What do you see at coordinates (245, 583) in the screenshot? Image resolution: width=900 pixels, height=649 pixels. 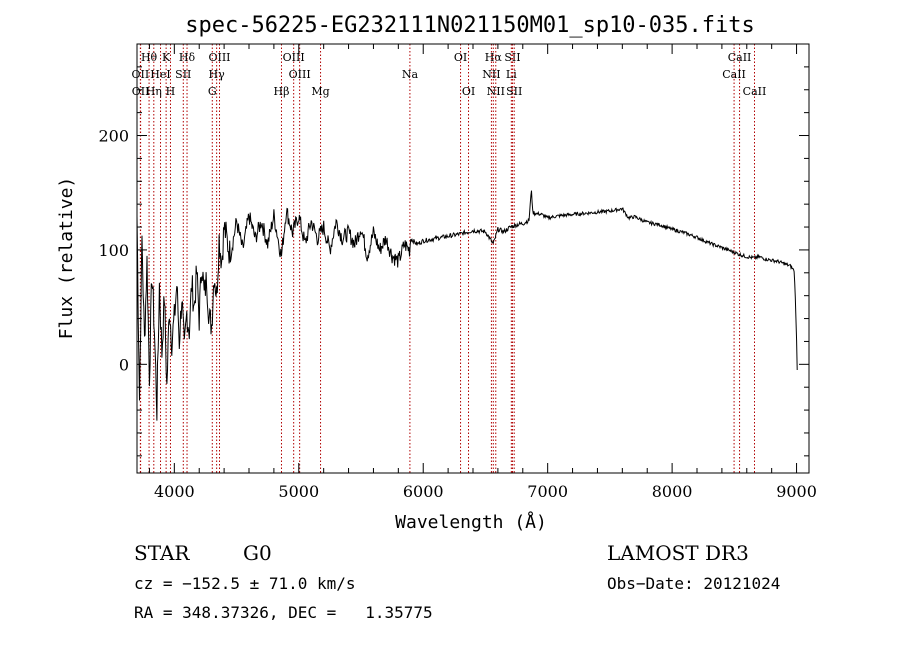 I see `redshift-cz: cz = −152.5 ± 71.0 km/s` at bounding box center [245, 583].